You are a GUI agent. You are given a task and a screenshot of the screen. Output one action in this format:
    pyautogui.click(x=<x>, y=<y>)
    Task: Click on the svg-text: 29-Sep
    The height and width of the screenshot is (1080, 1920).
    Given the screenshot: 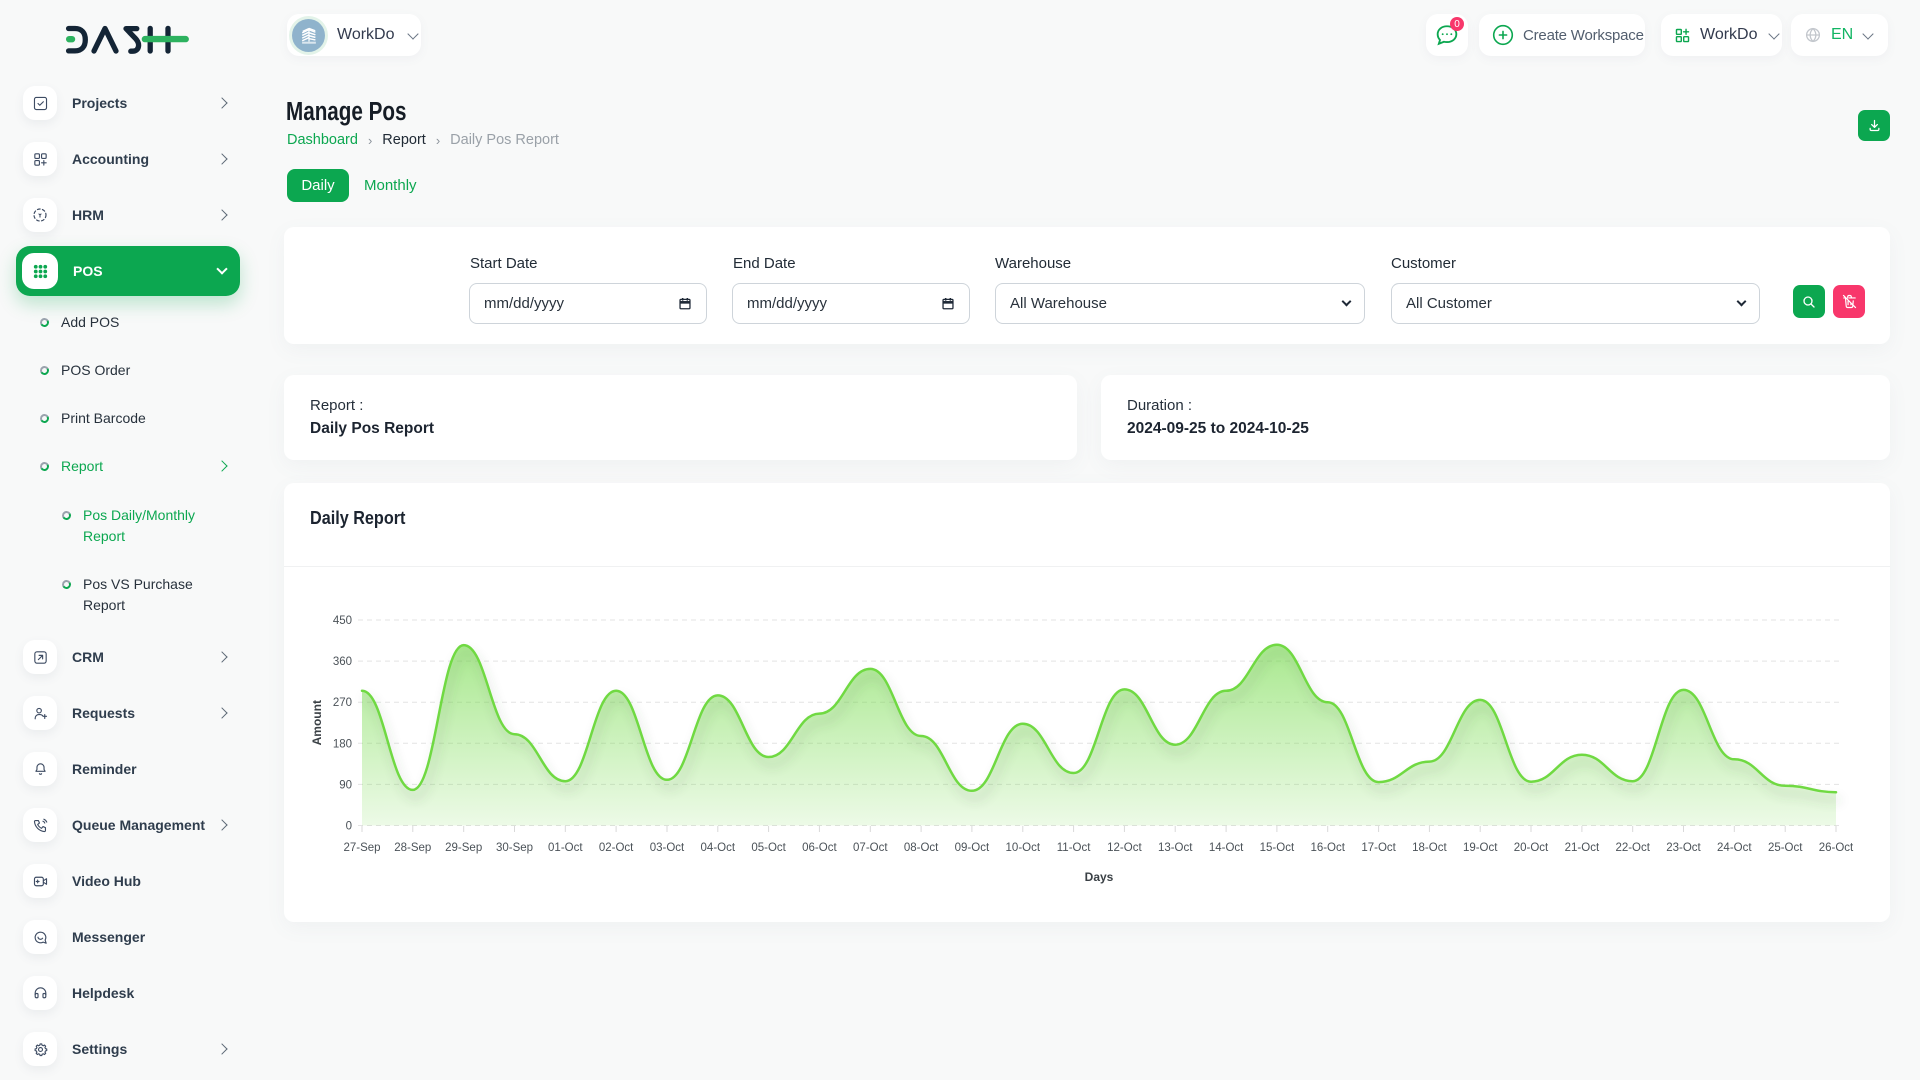 What is the action you would take?
    pyautogui.click(x=463, y=848)
    